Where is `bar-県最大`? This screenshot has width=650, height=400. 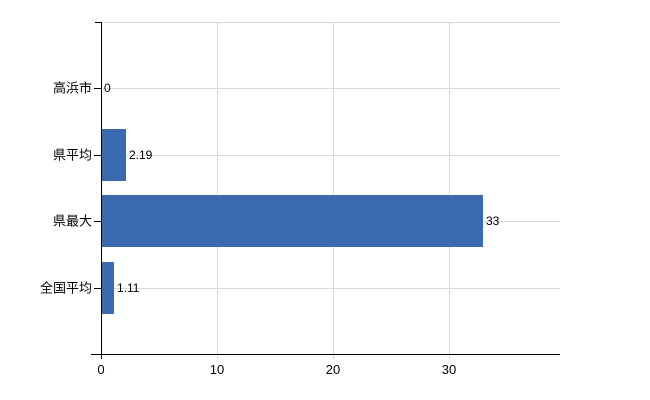 bar-県最大 is located at coordinates (292, 221).